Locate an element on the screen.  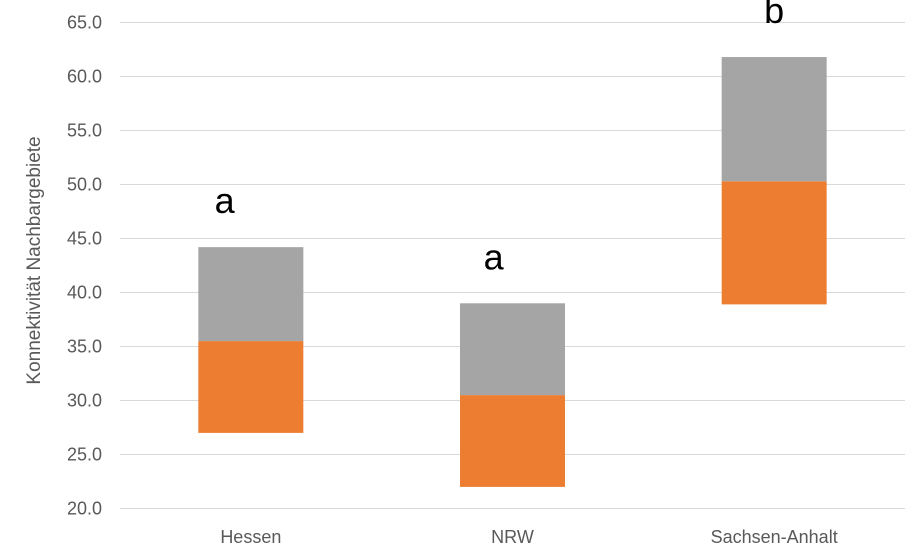
significance-letter: b is located at coordinates (774, 15).